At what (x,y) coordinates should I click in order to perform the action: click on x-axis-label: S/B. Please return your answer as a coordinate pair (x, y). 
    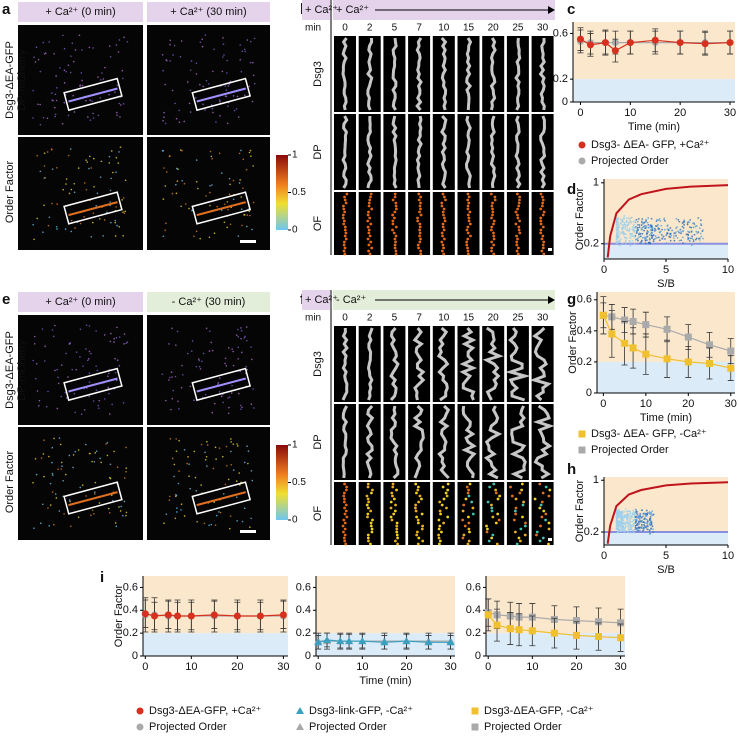
    Looking at the image, I should click on (666, 284).